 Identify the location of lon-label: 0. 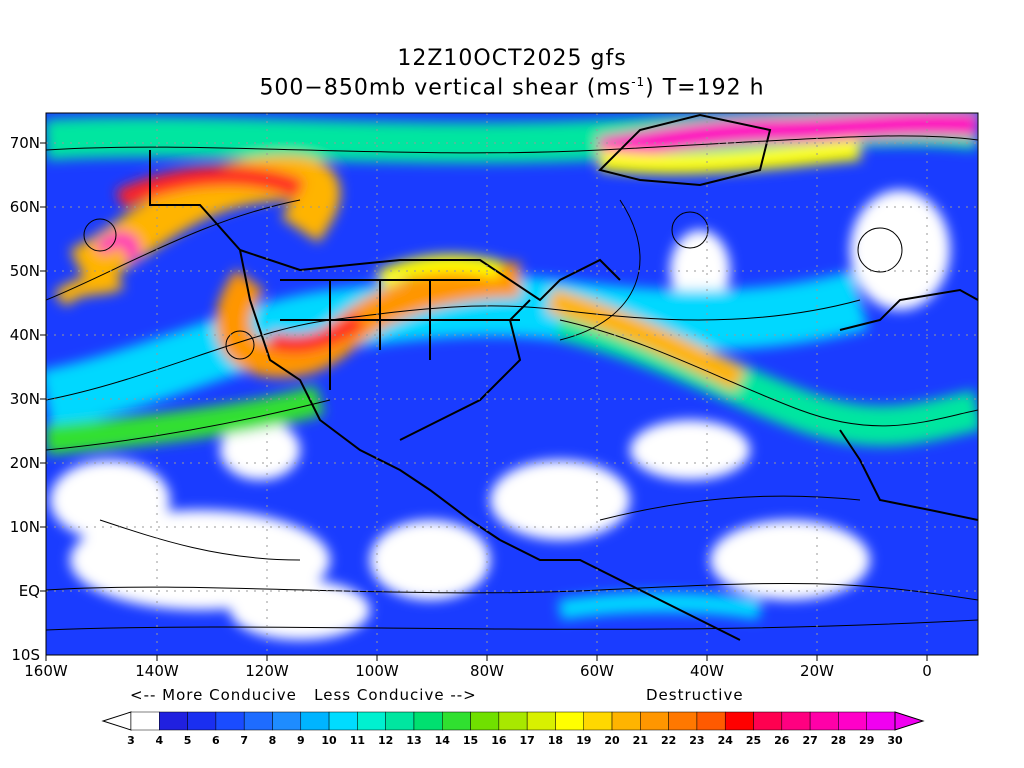
(927, 671).